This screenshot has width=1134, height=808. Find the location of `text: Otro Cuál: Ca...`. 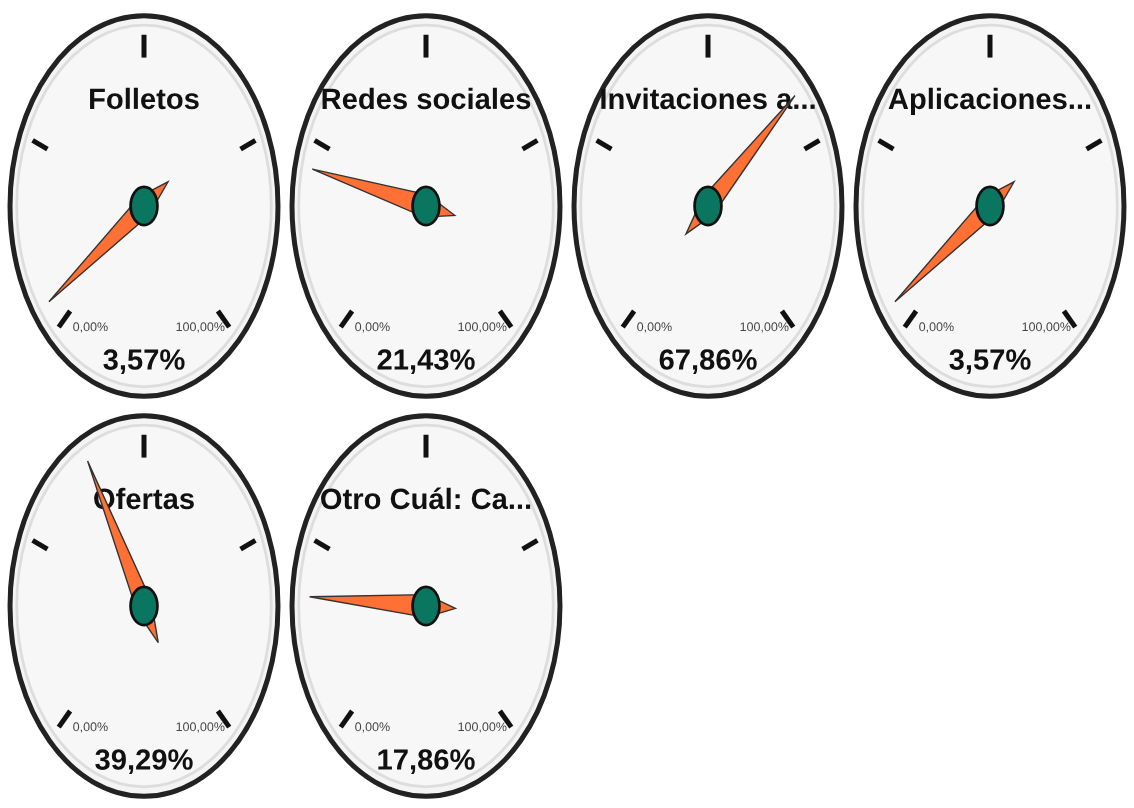

text: Otro Cuál: Ca... is located at coordinates (426, 498).